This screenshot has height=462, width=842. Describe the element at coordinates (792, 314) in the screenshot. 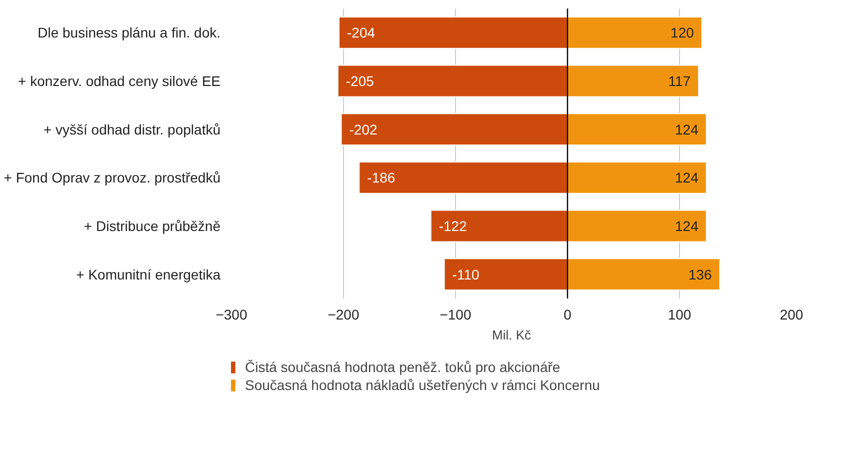

I see `x-tick-label: 200` at that location.